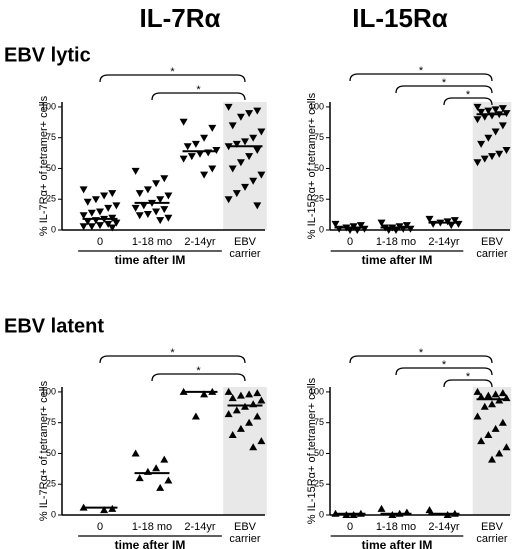 The width and height of the screenshot is (520, 549). I want to click on shaded-band, so click(492, 451).